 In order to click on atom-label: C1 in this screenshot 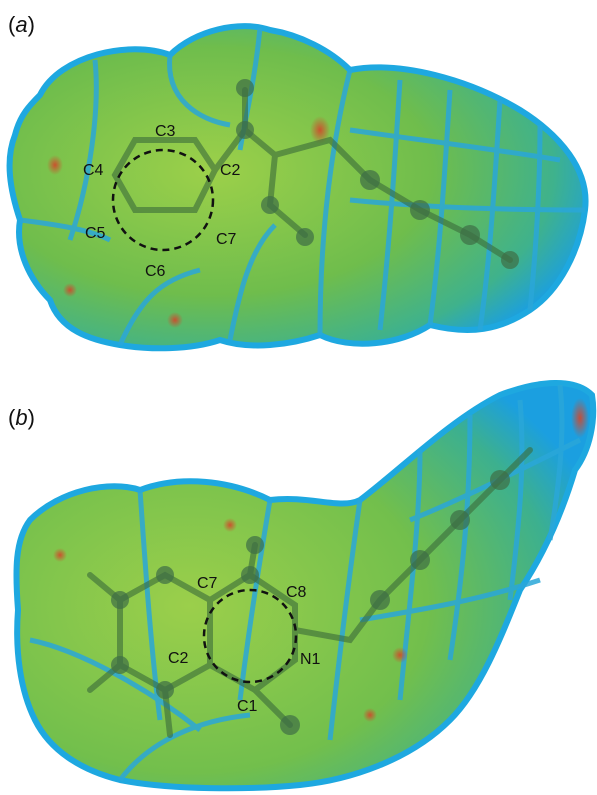, I will do `click(247, 706)`.